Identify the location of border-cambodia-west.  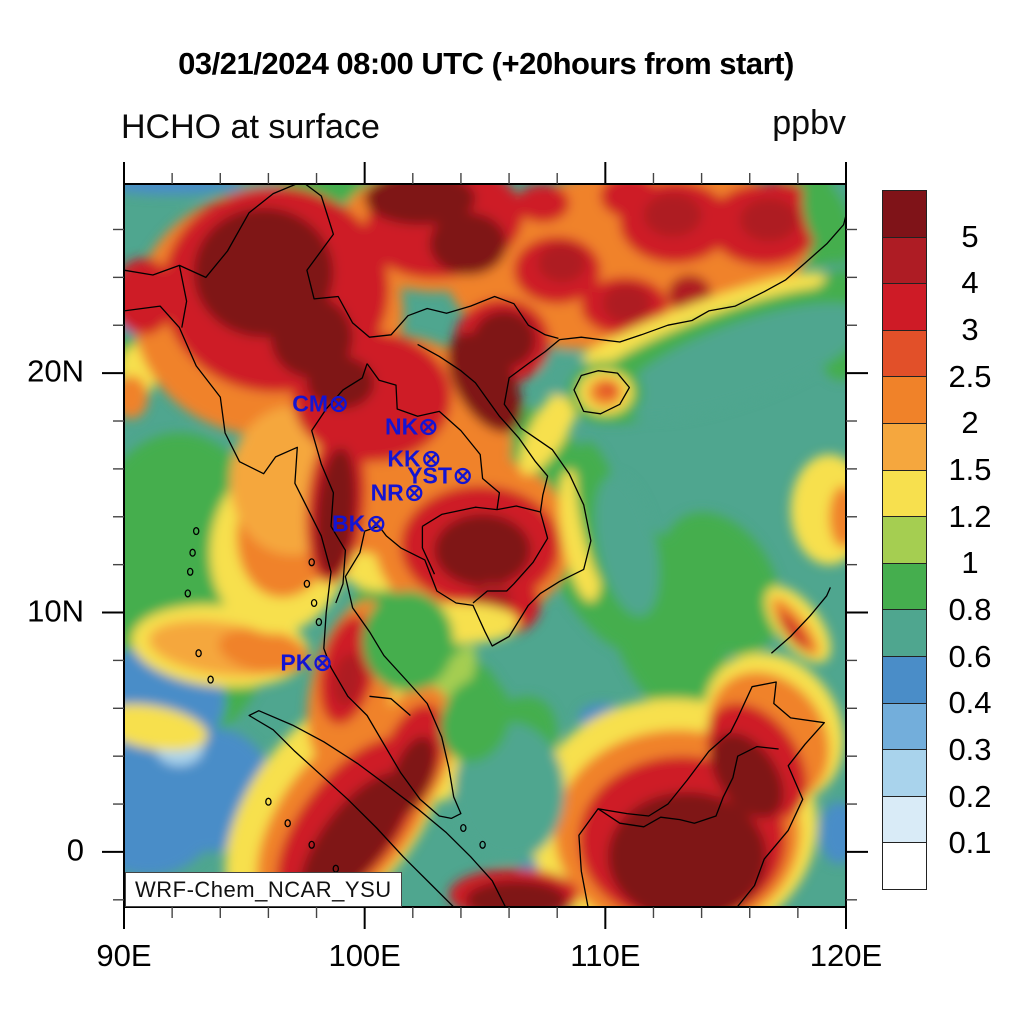
(428, 550).